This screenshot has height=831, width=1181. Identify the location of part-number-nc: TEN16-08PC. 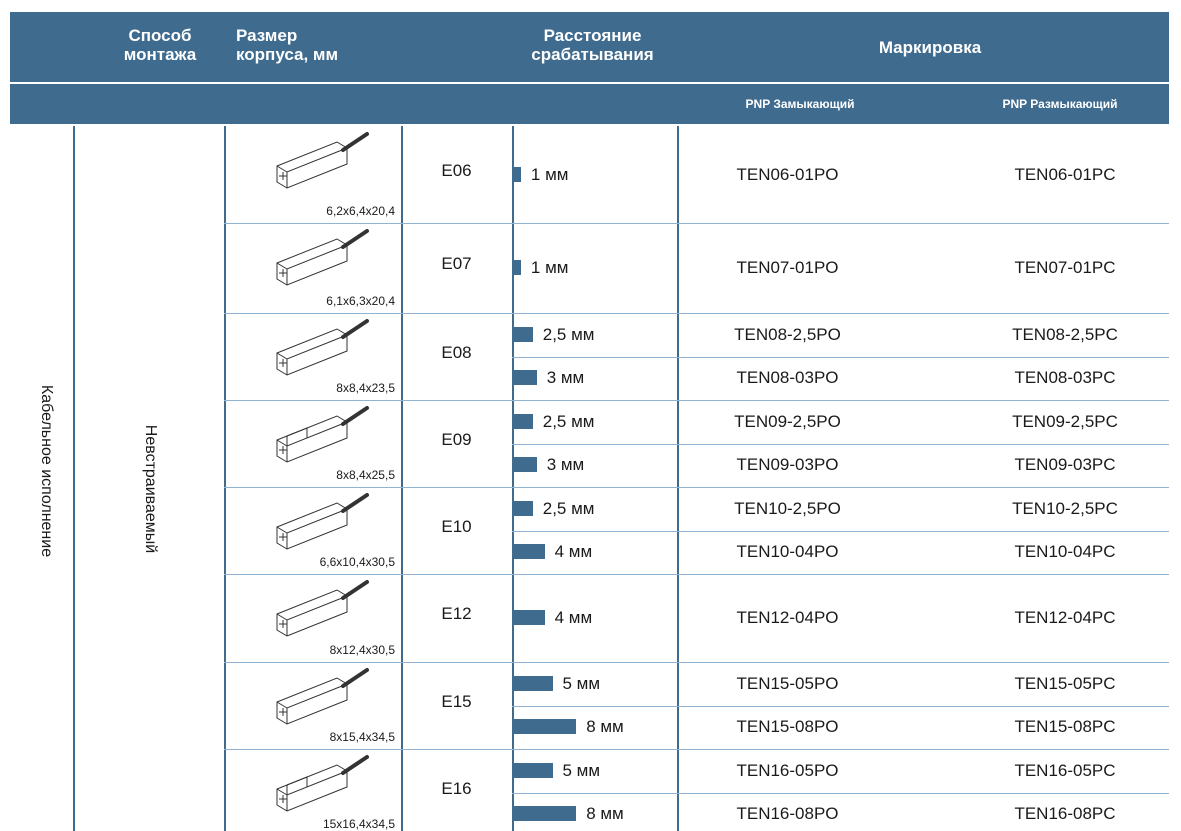
(1065, 814).